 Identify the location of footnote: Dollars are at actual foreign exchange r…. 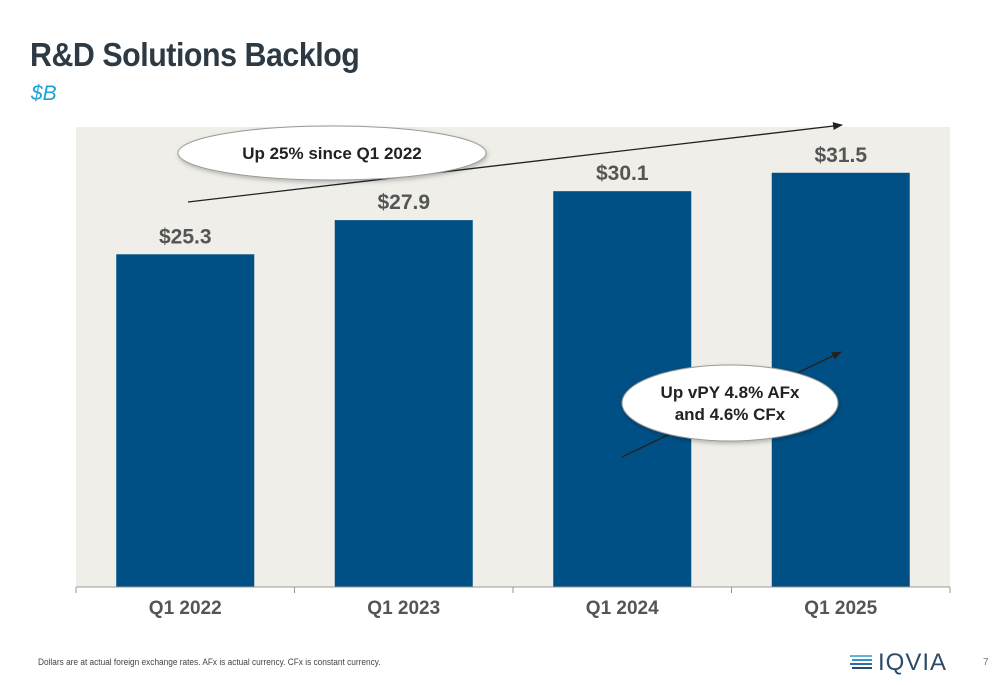
(209, 662).